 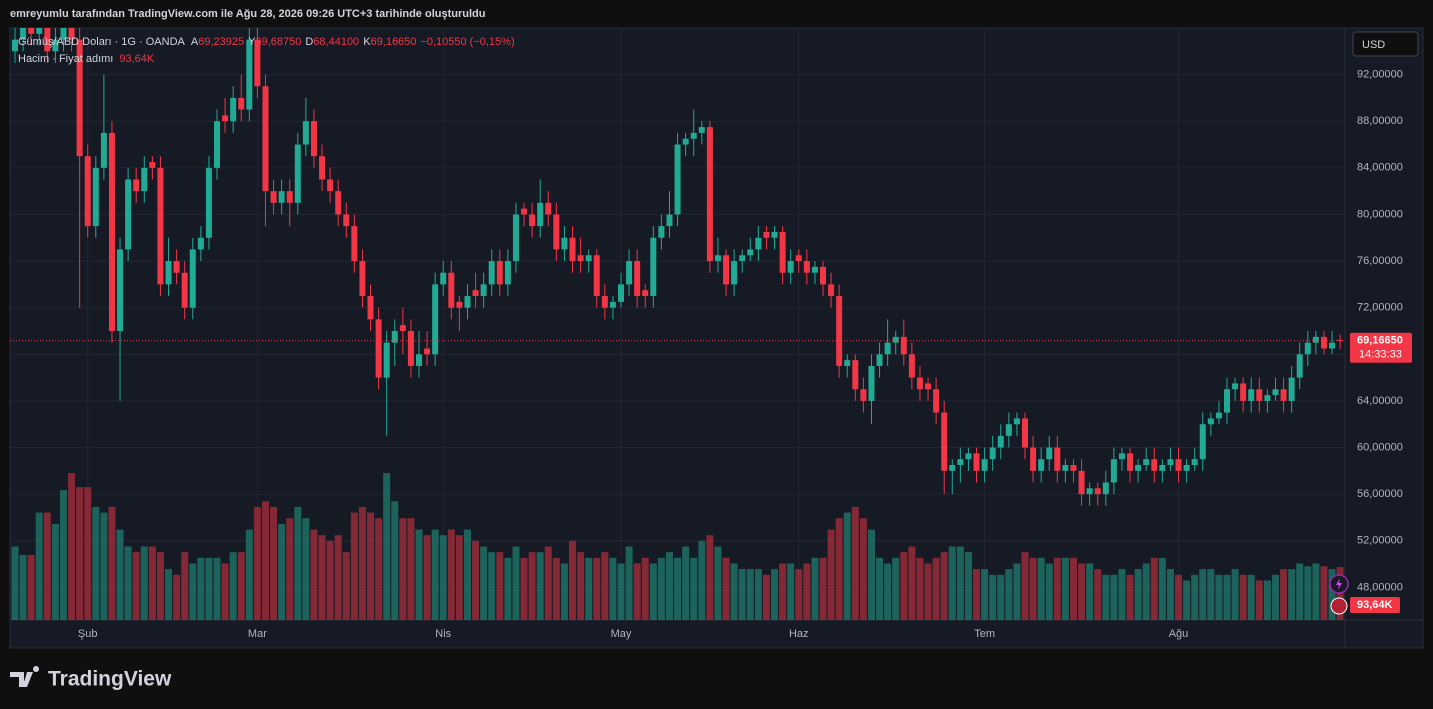 I want to click on alert-bolt, so click(x=1339, y=584).